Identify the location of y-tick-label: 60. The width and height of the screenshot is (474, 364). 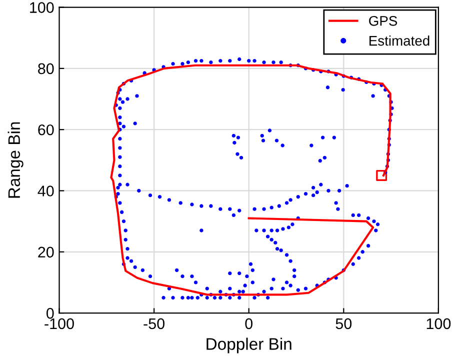
(46, 130).